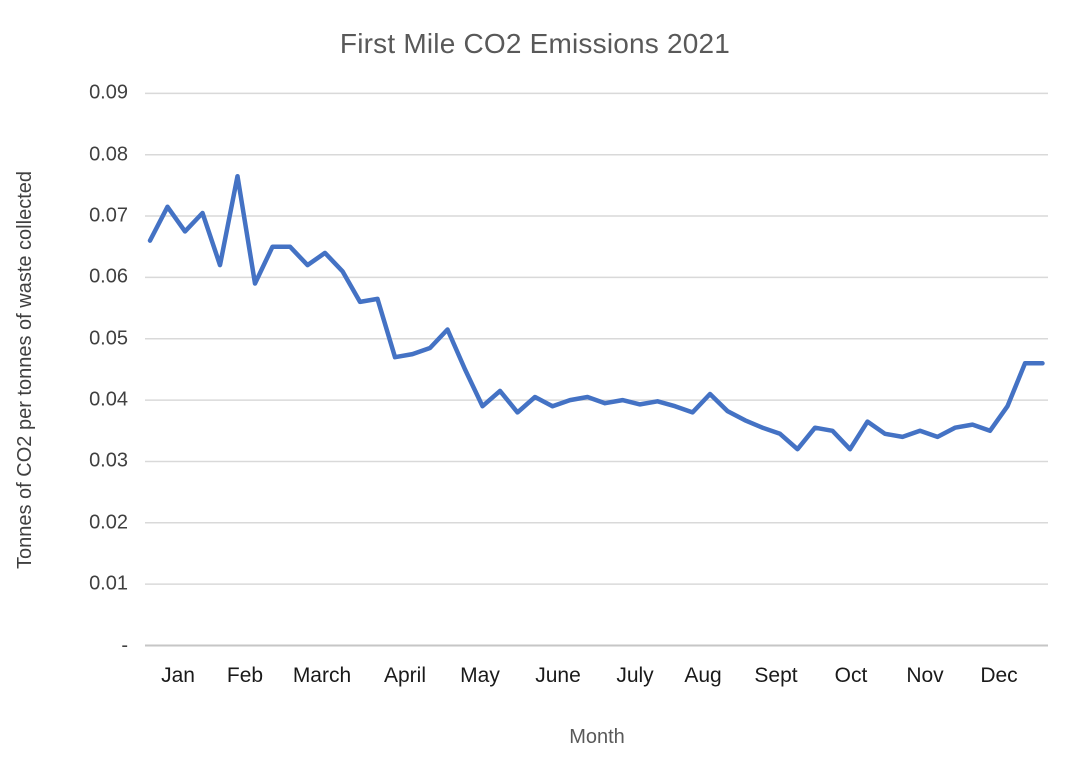 Image resolution: width=1070 pixels, height=766 pixels. What do you see at coordinates (480, 675) in the screenshot?
I see `x-tick-label-may: May` at bounding box center [480, 675].